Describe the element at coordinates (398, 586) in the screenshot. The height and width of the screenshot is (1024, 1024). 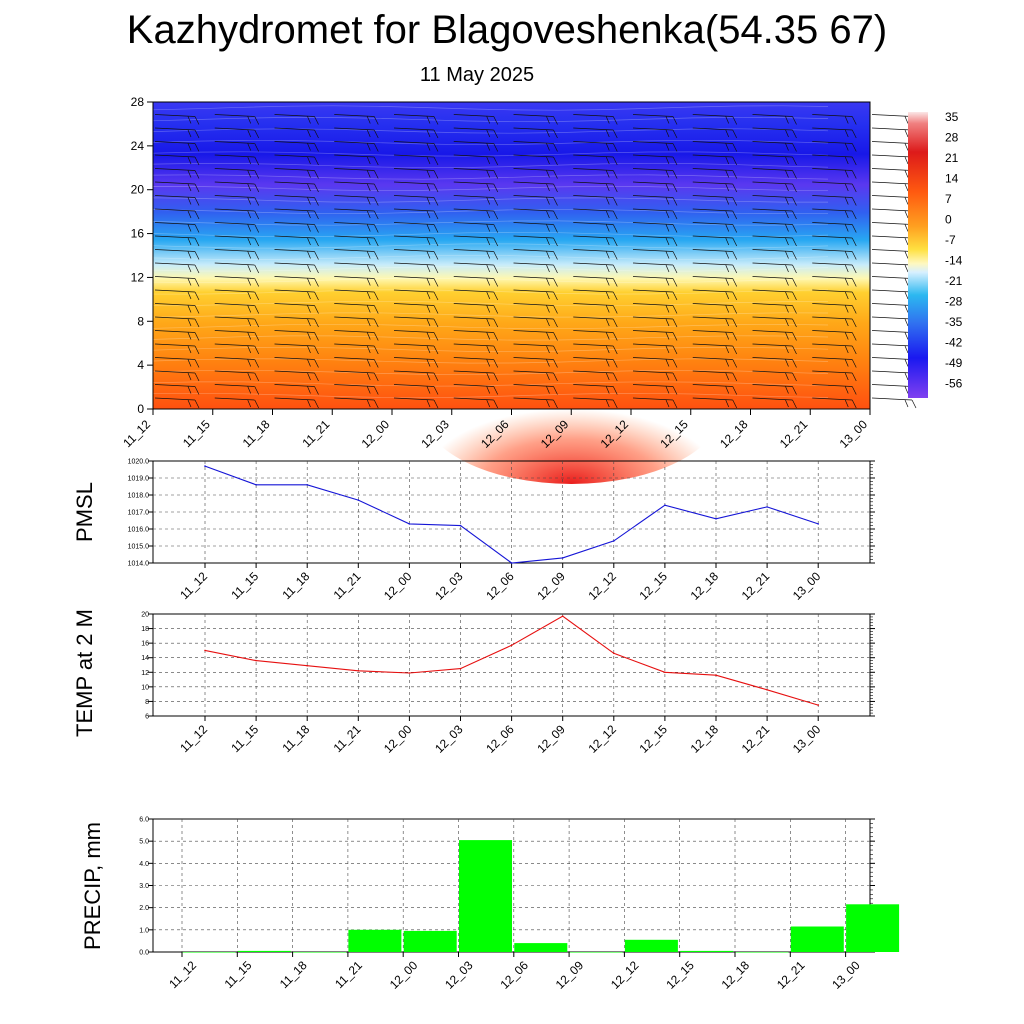
I see `xtick-label: 12_00` at that location.